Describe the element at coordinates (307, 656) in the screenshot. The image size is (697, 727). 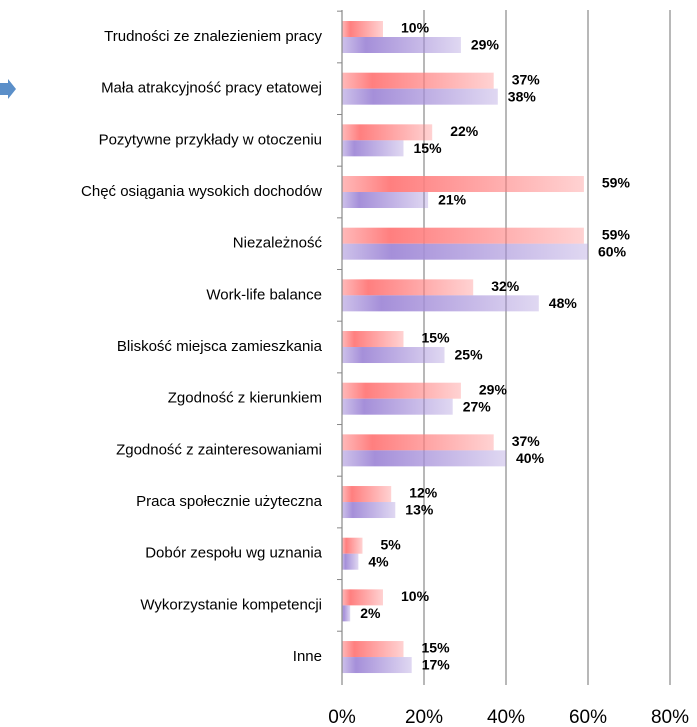
I see `y-tick-label: Inne` at that location.